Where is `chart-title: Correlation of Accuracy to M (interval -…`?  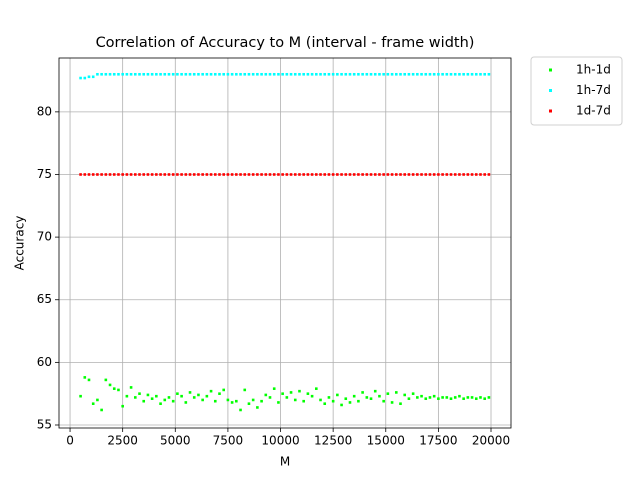 chart-title: Correlation of Accuracy to M (interval -… is located at coordinates (285, 43).